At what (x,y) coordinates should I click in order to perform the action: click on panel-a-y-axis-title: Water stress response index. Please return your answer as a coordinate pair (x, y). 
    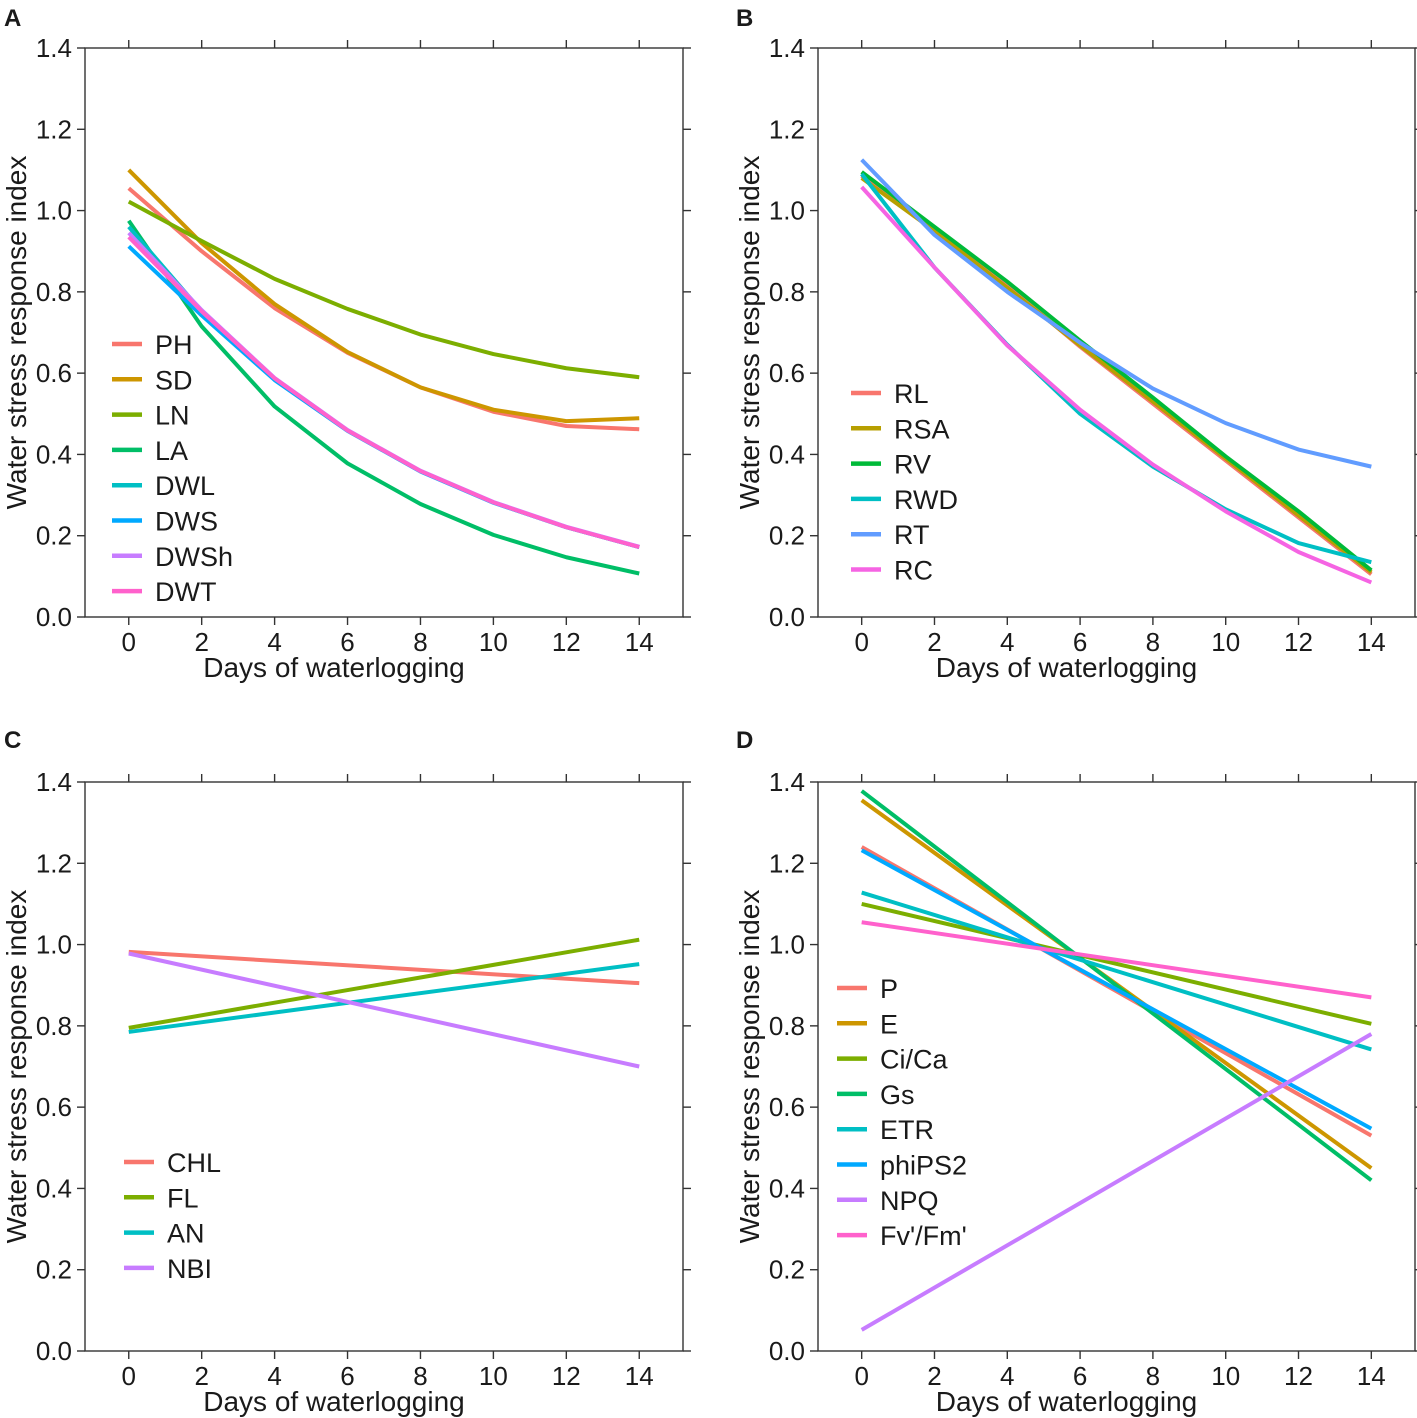
    Looking at the image, I should click on (16, 333).